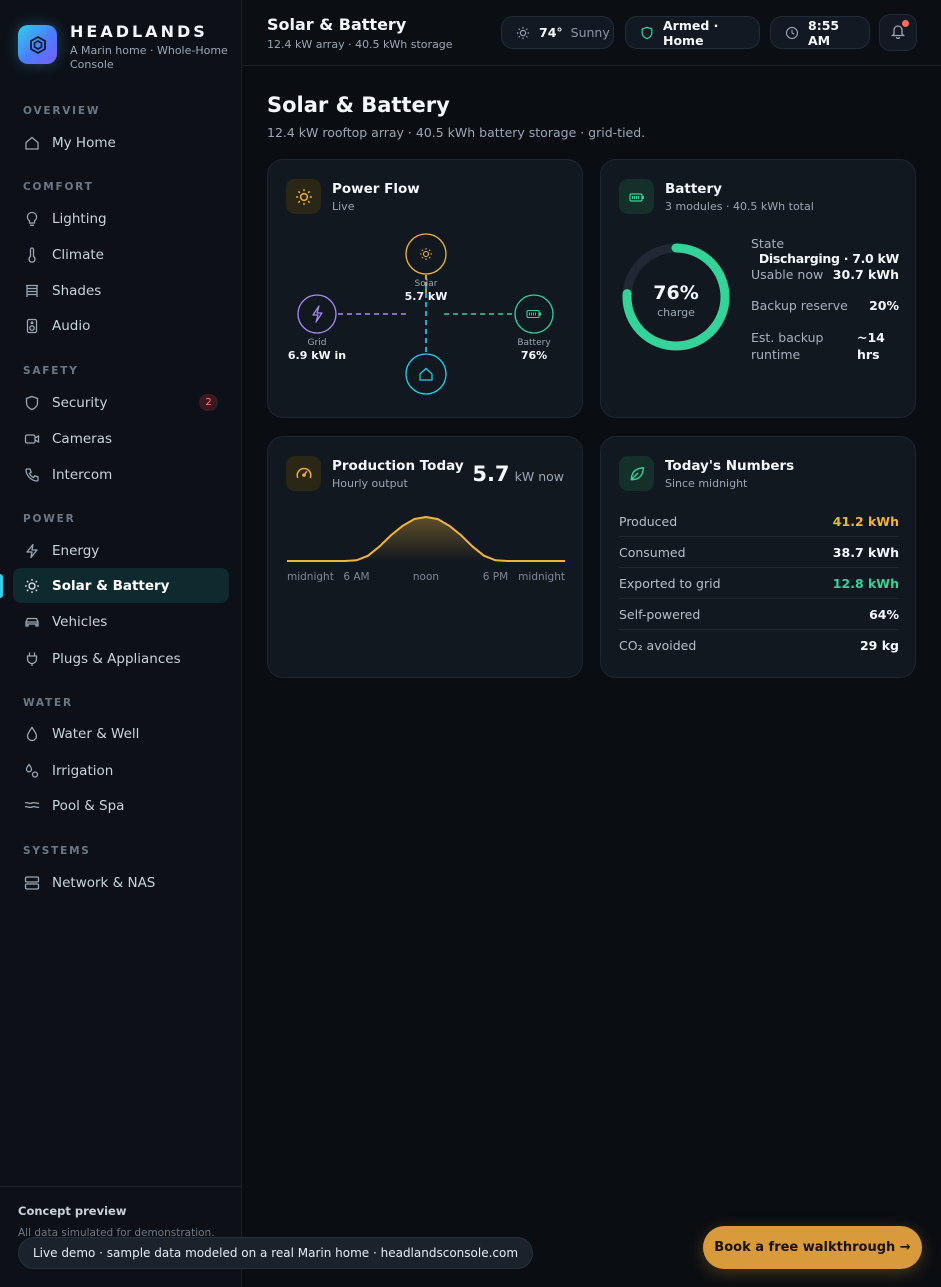 The image size is (941, 1287). What do you see at coordinates (317, 355) in the screenshot?
I see `grid-value: 6.9 kW in` at bounding box center [317, 355].